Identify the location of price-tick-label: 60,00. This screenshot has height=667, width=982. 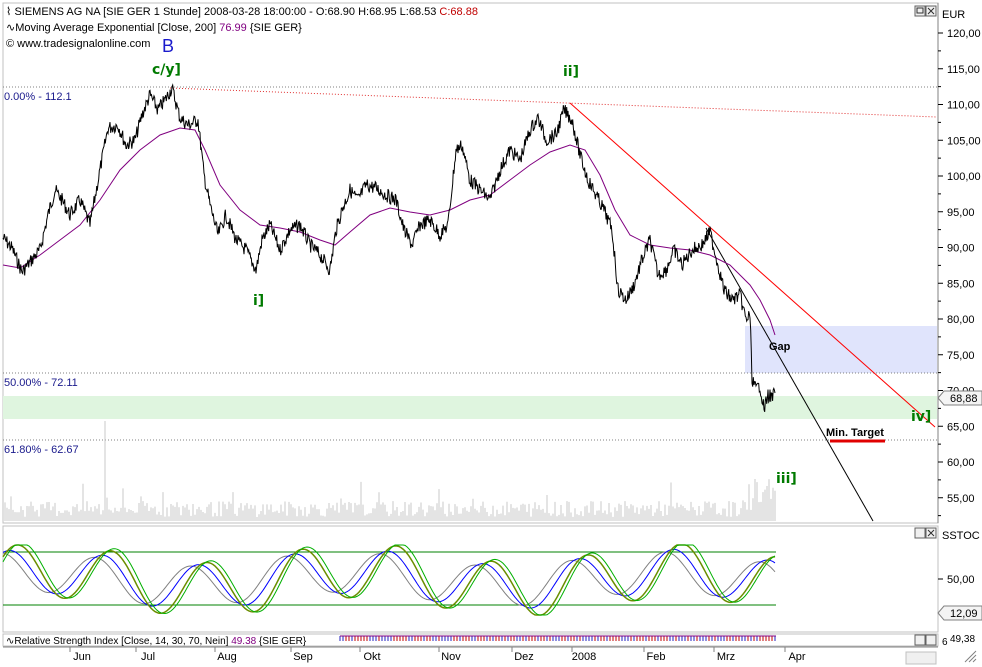
(961, 463).